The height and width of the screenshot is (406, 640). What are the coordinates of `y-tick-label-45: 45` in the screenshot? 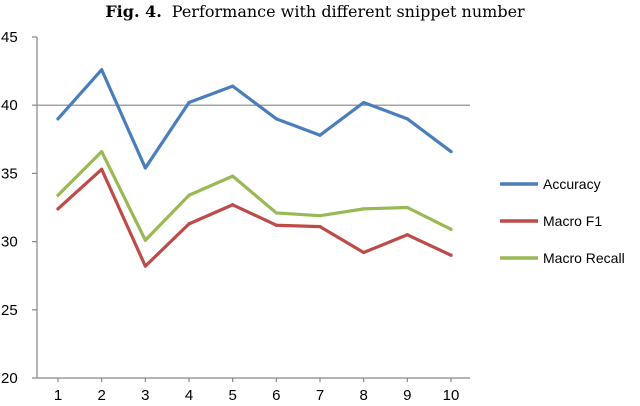 It's located at (9, 37).